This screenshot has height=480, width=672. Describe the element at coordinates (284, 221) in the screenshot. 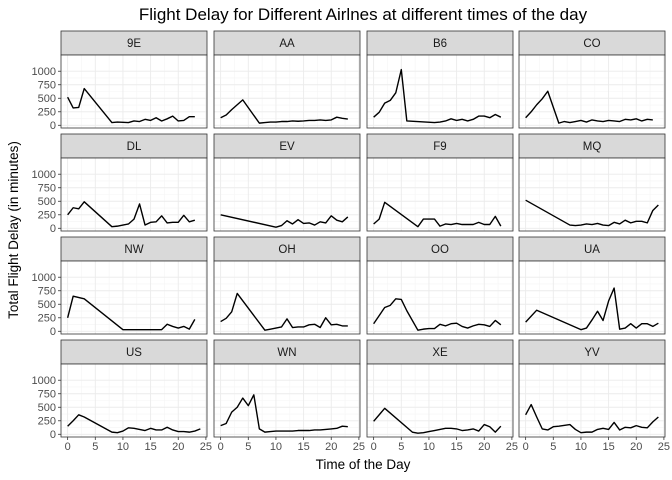

I see `series-line-ev` at that location.